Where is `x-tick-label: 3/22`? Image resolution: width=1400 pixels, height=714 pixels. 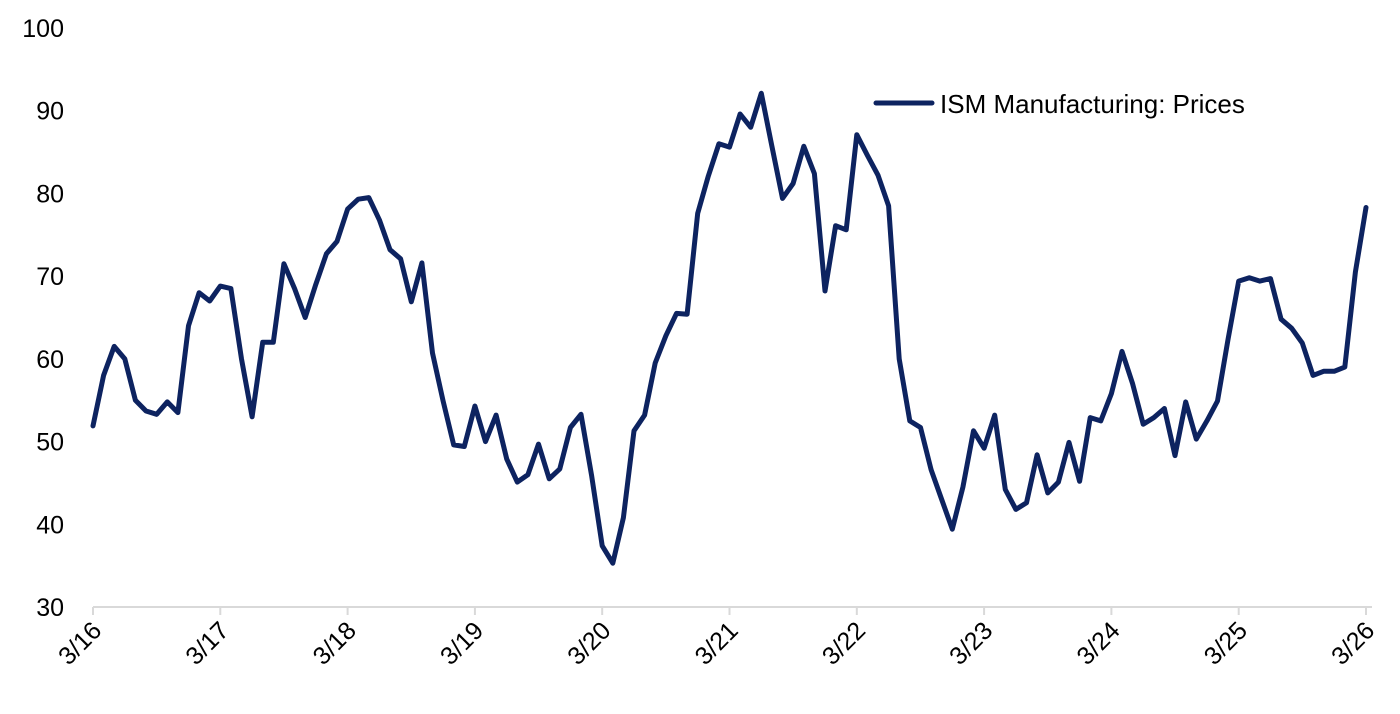 x-tick-label: 3/22 is located at coordinates (844, 643).